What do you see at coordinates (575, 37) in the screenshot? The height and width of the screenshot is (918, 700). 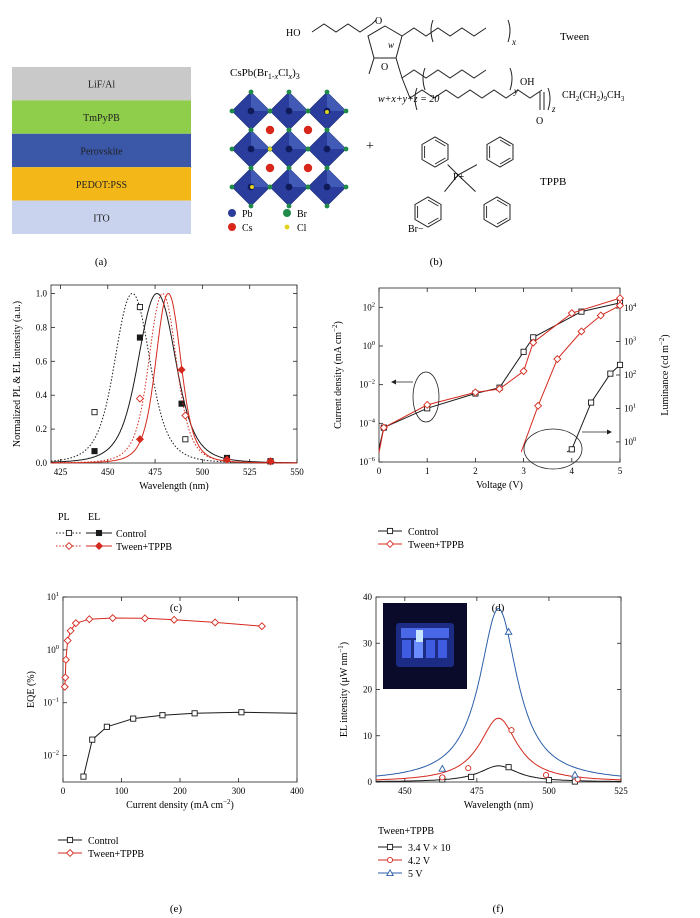 I see `tween-name: Tween` at bounding box center [575, 37].